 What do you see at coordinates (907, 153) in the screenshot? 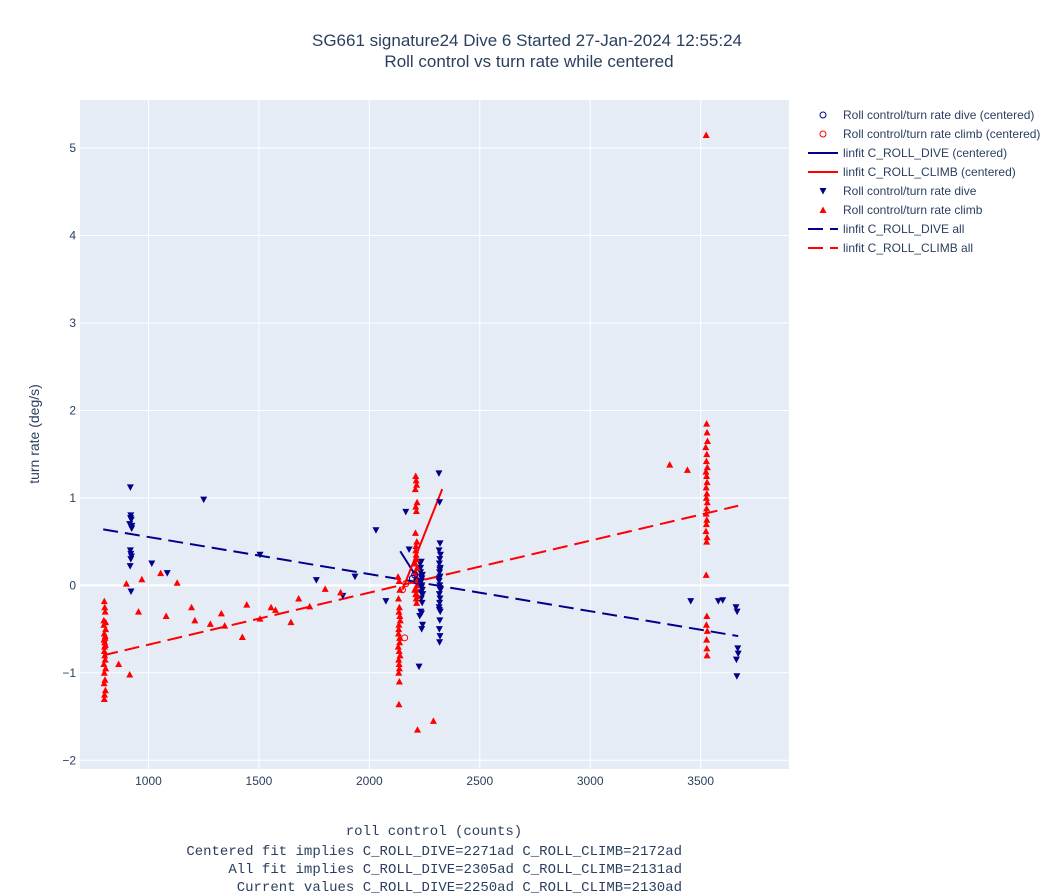
I see `legend-item: linfit C_ROLL_DIVE (centered)` at bounding box center [907, 153].